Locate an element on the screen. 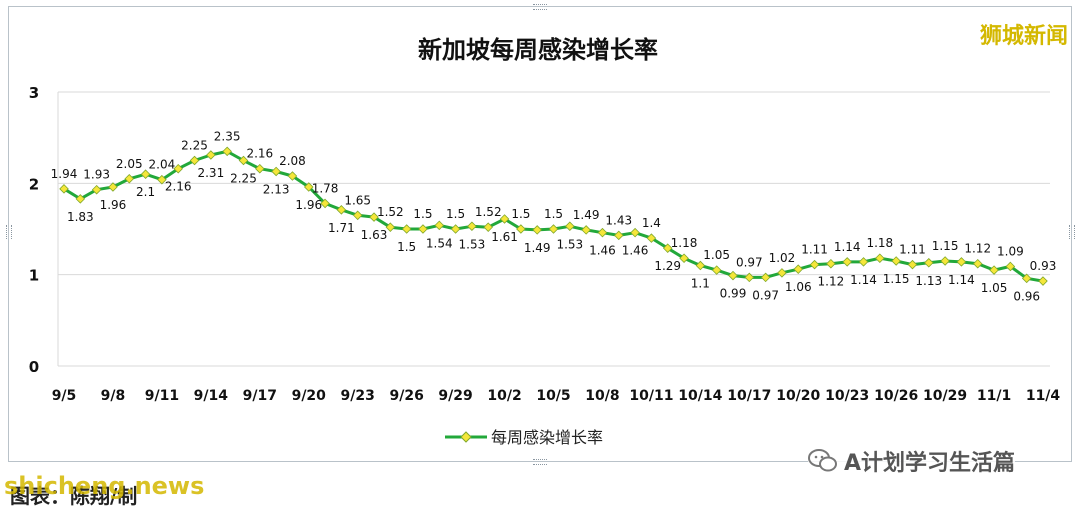 The height and width of the screenshot is (509, 1080). x-tick-label: 9/17 is located at coordinates (260, 396).